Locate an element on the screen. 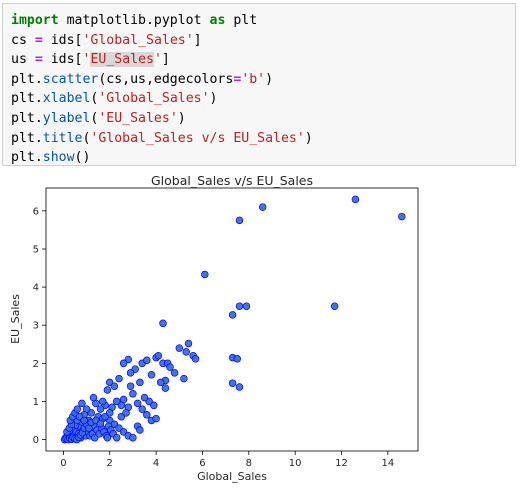 The width and height of the screenshot is (522, 491). y-tick-label: 4 is located at coordinates (36, 288).